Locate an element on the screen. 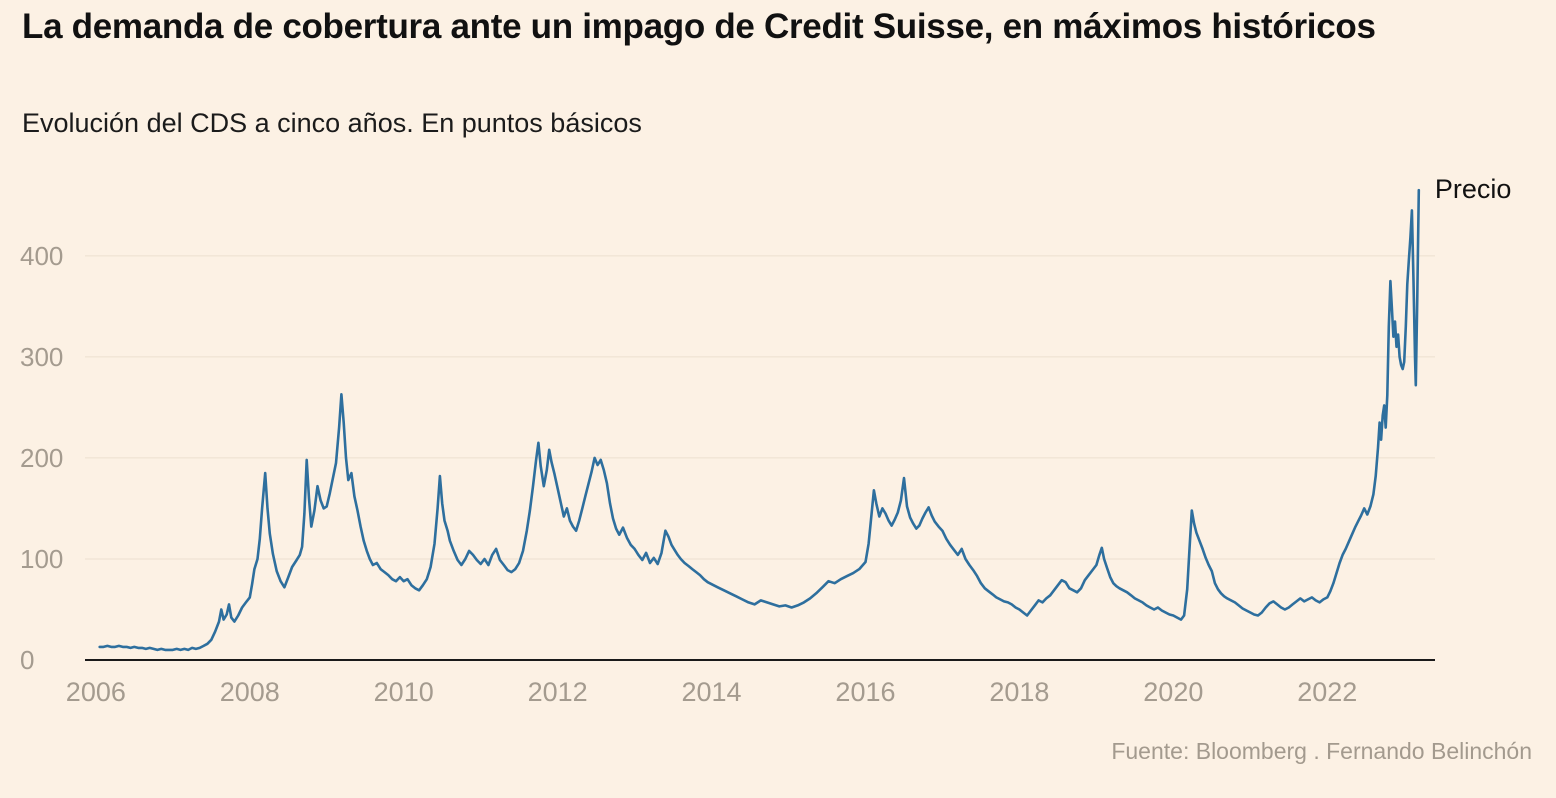 Image resolution: width=1556 pixels, height=798 pixels. y-tick-label: 200 is located at coordinates (41, 458).